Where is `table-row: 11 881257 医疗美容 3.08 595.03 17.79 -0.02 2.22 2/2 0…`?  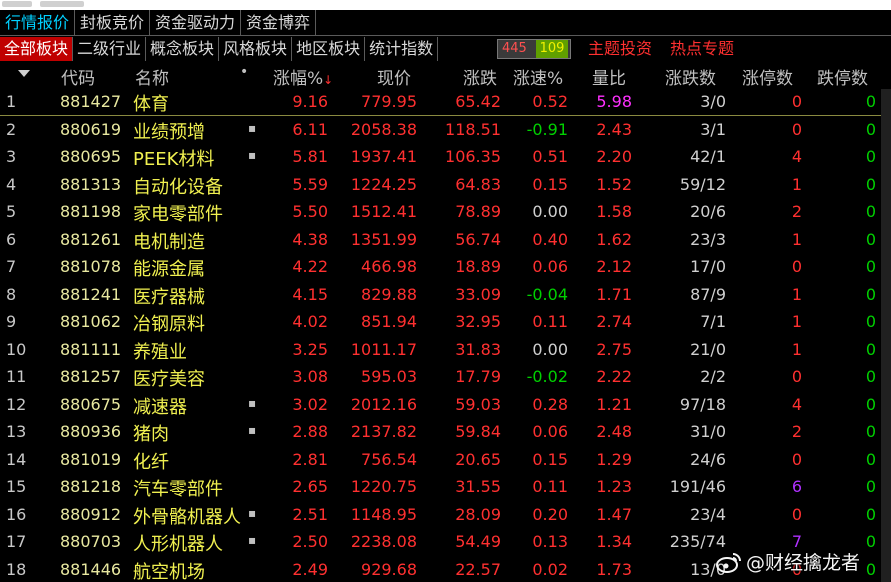 table-row: 11 881257 医疗美容 3.08 595.03 17.79 -0.02 2.22 2/2 0… is located at coordinates (445, 377).